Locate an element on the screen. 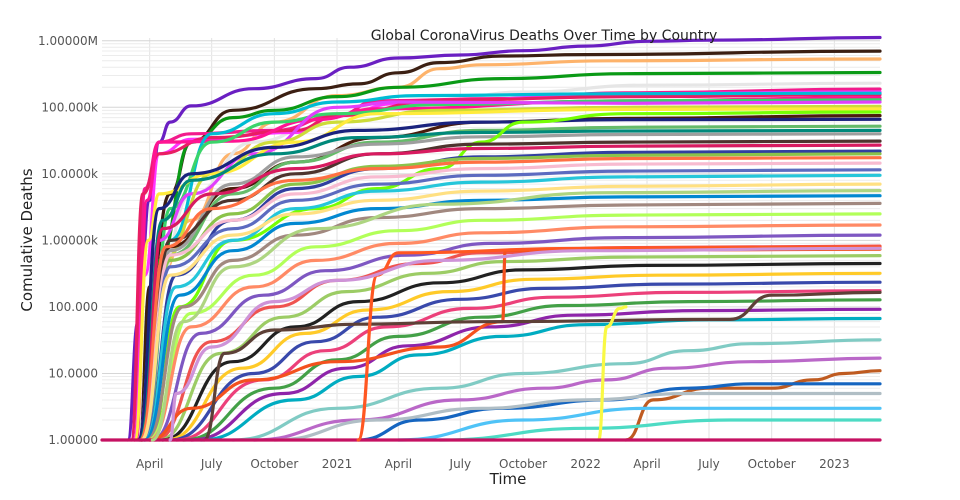 This screenshot has height=500, width=960. y-tick-label-2: 100.000 is located at coordinates (73, 307).